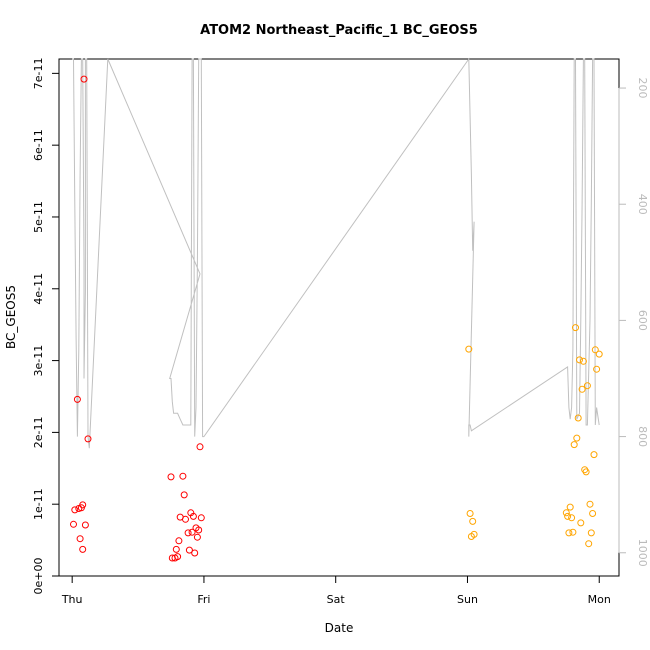 The width and height of the screenshot is (650, 650). I want to click on y-tick-label: 7e-11, so click(38, 73).